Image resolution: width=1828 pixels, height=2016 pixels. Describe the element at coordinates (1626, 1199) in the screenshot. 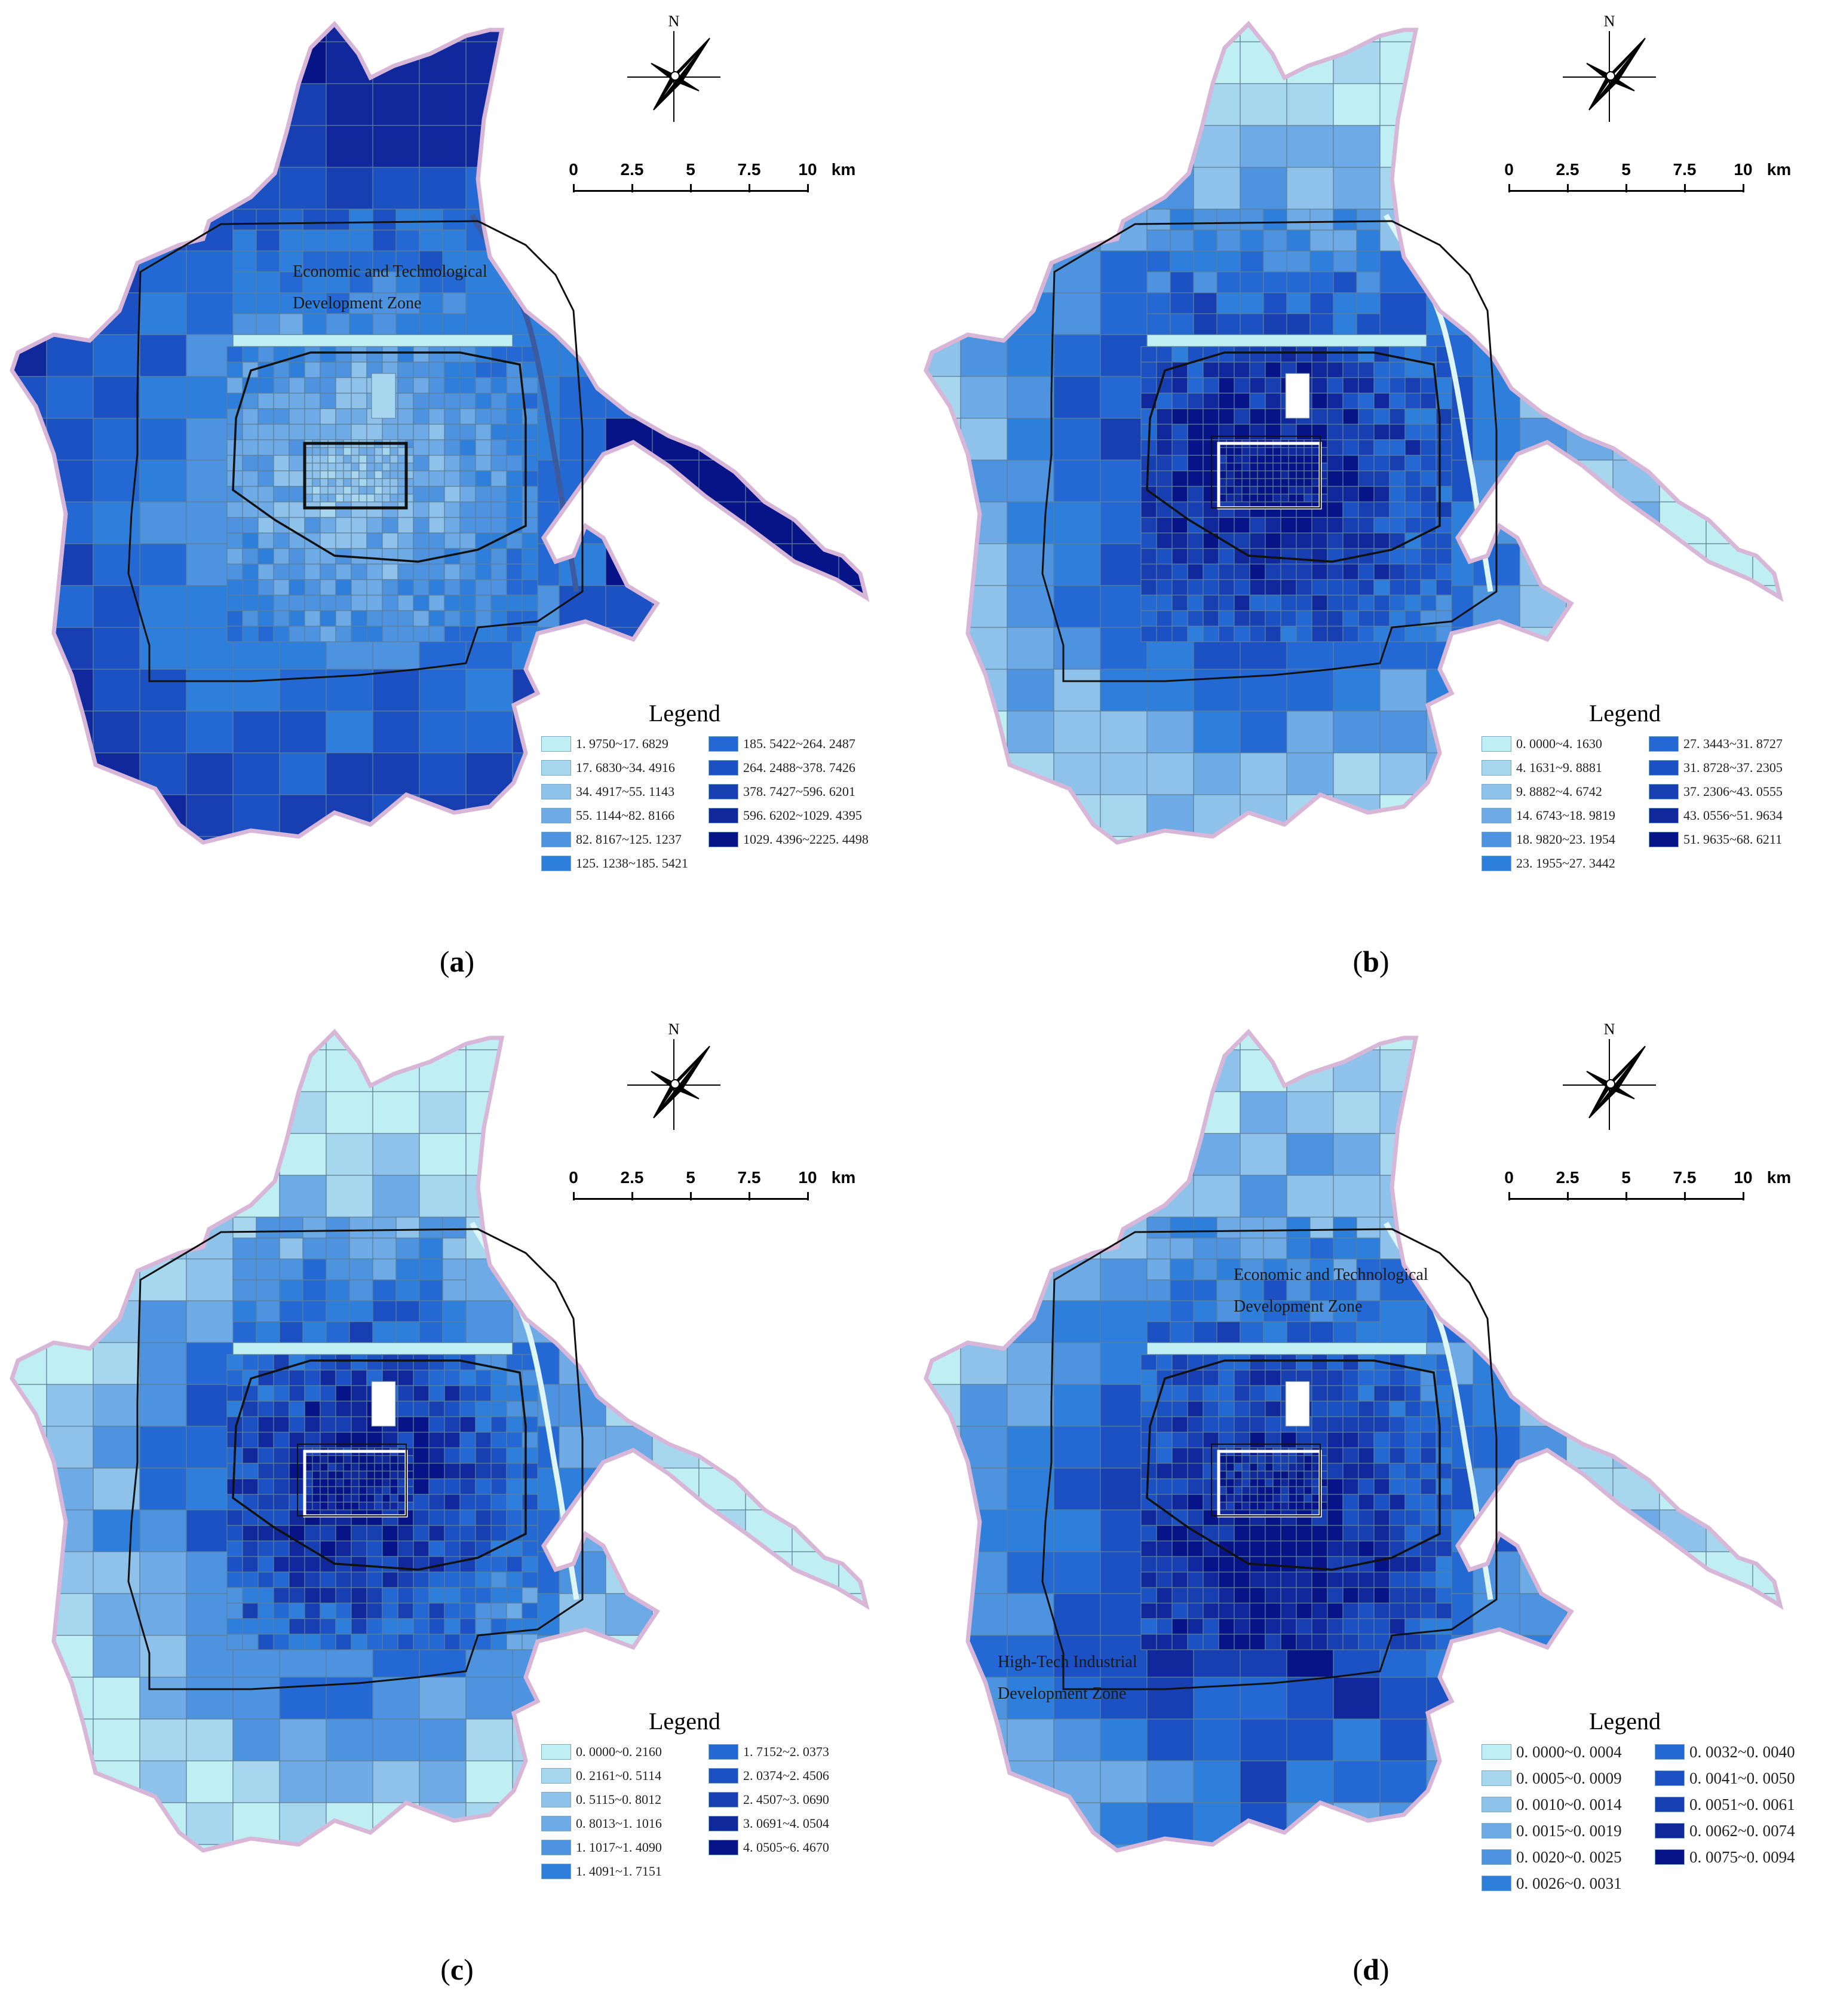

I see `scale-line` at that location.